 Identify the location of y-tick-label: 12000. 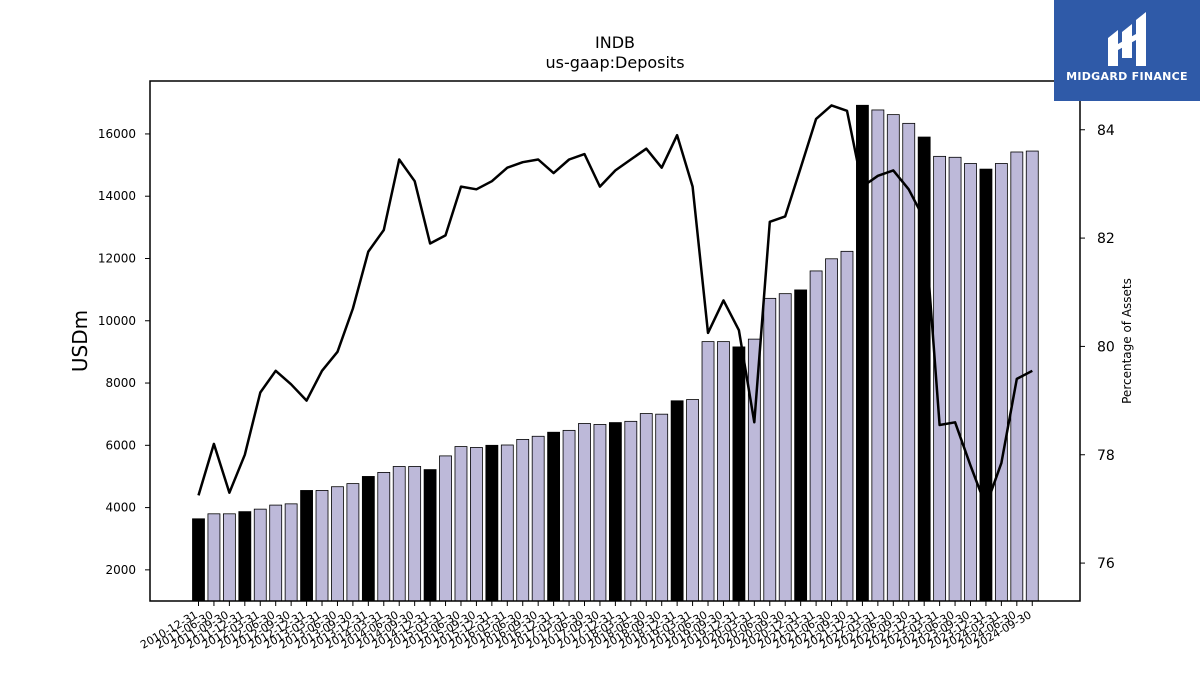
(117, 258).